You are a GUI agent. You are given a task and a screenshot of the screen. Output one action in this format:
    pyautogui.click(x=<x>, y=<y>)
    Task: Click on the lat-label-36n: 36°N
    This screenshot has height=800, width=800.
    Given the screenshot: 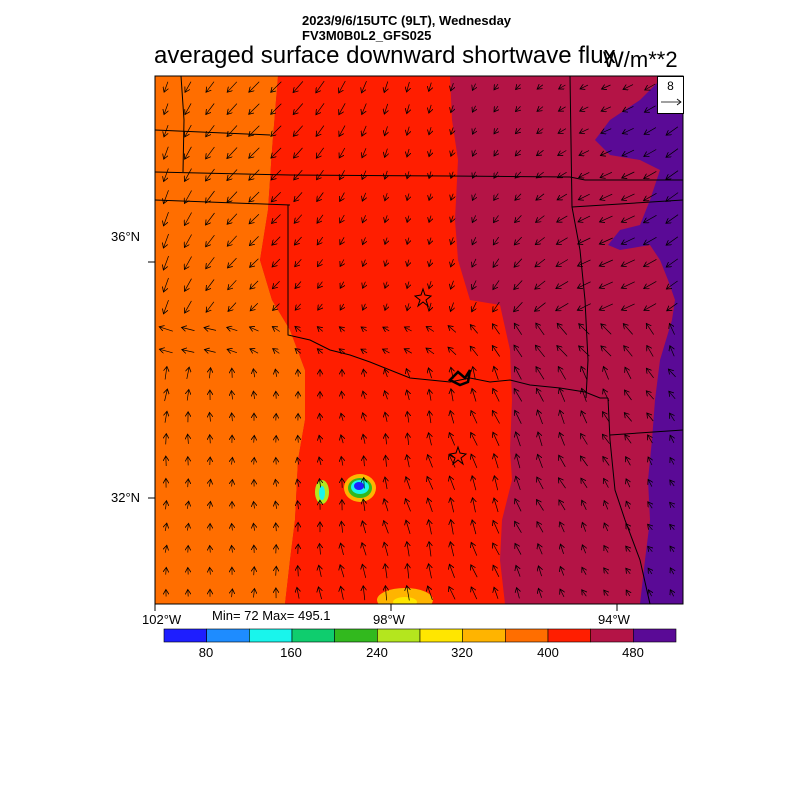 What is the action you would take?
    pyautogui.click(x=126, y=236)
    